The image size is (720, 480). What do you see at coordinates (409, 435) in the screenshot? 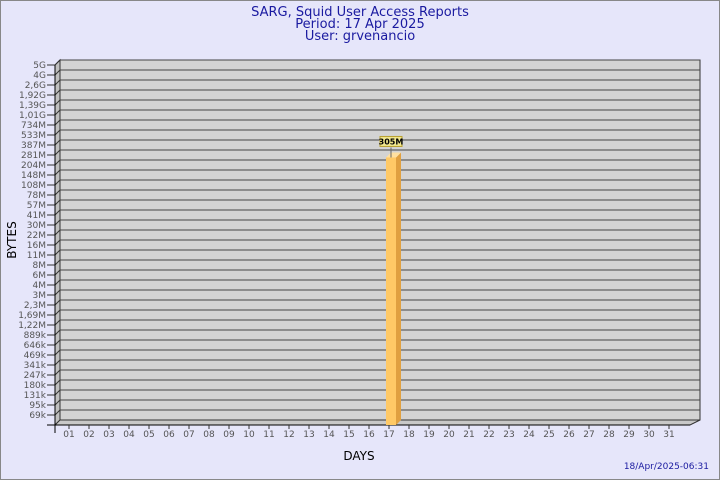
I see `x-tick-label: 18` at bounding box center [409, 435].